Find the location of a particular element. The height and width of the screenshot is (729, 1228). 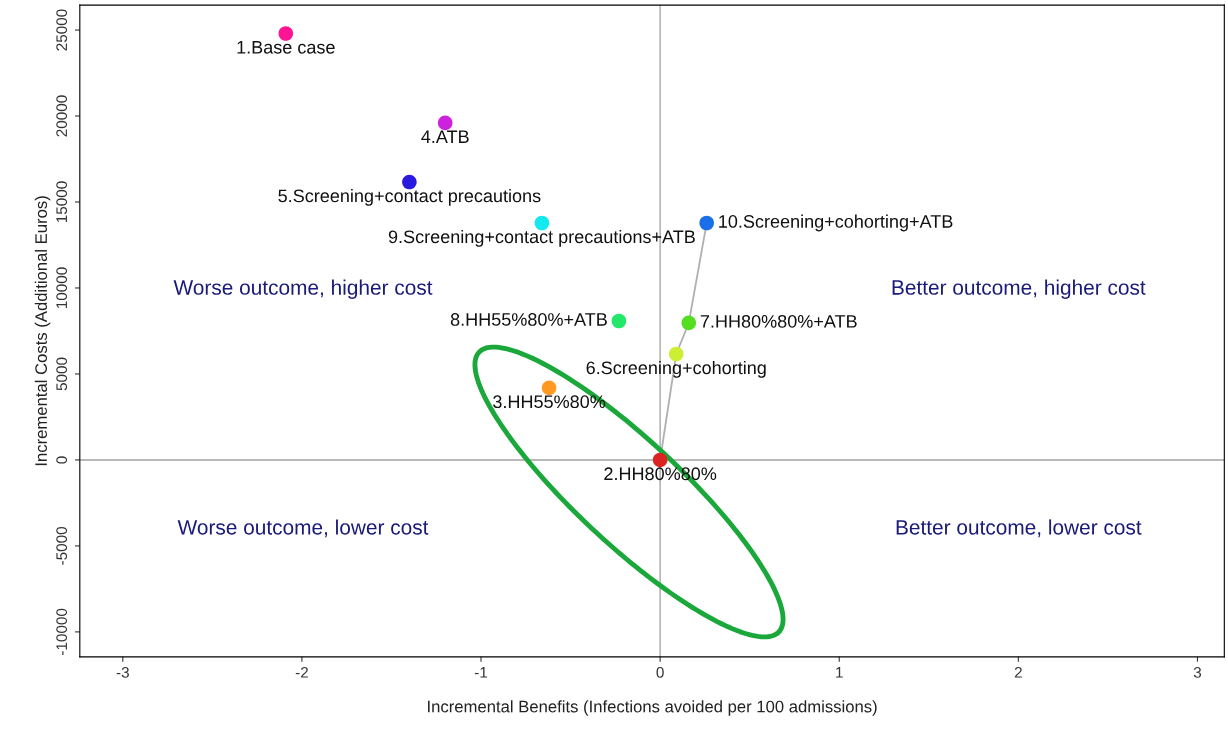

x-tick-label: 2 is located at coordinates (1018, 672).